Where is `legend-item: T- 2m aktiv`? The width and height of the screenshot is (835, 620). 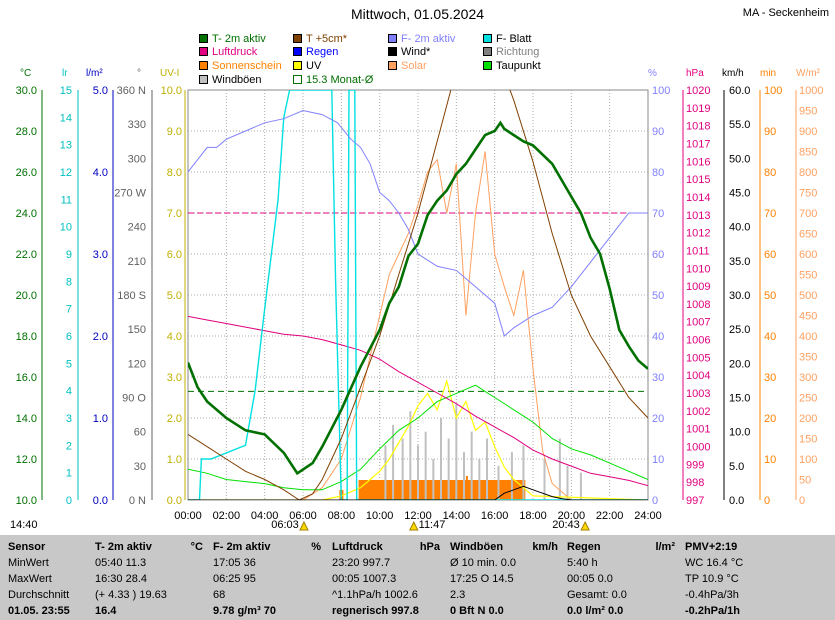 legend-item: T- 2m aktiv is located at coordinates (232, 39).